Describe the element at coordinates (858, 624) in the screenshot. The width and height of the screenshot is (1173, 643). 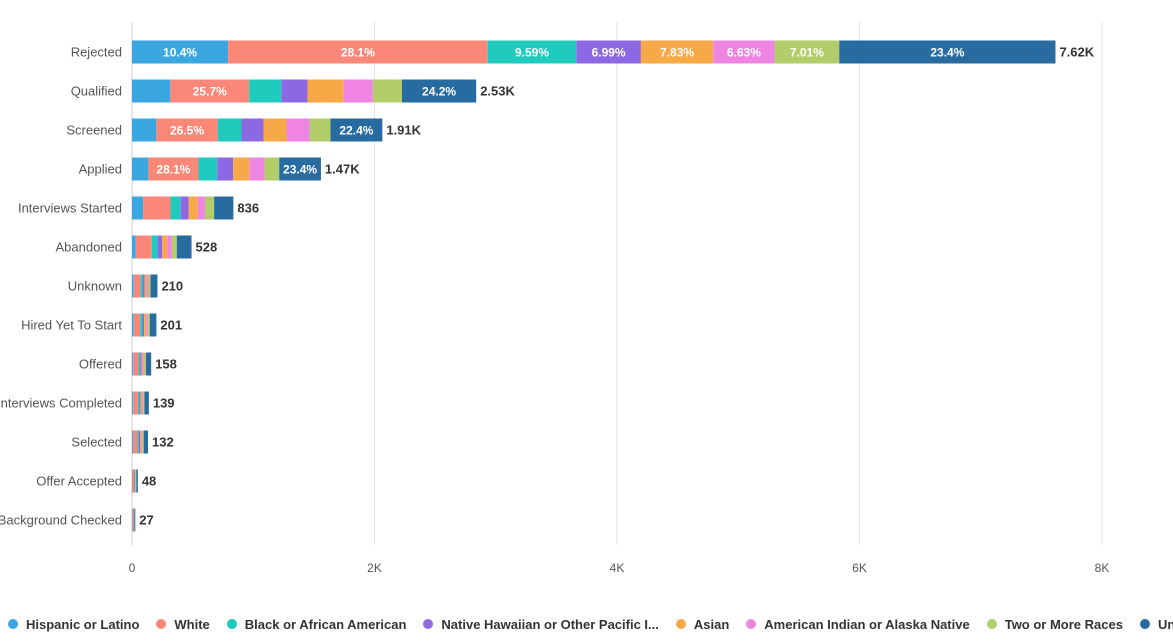
I see `legend-item: American Indian or Alaska Native` at that location.